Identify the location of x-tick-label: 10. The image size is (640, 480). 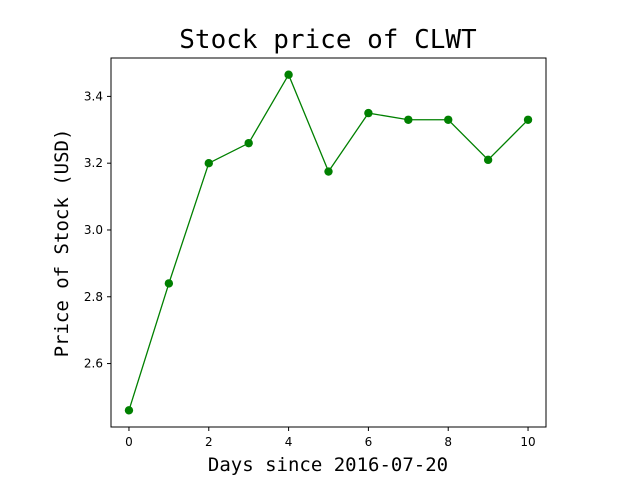
(527, 442).